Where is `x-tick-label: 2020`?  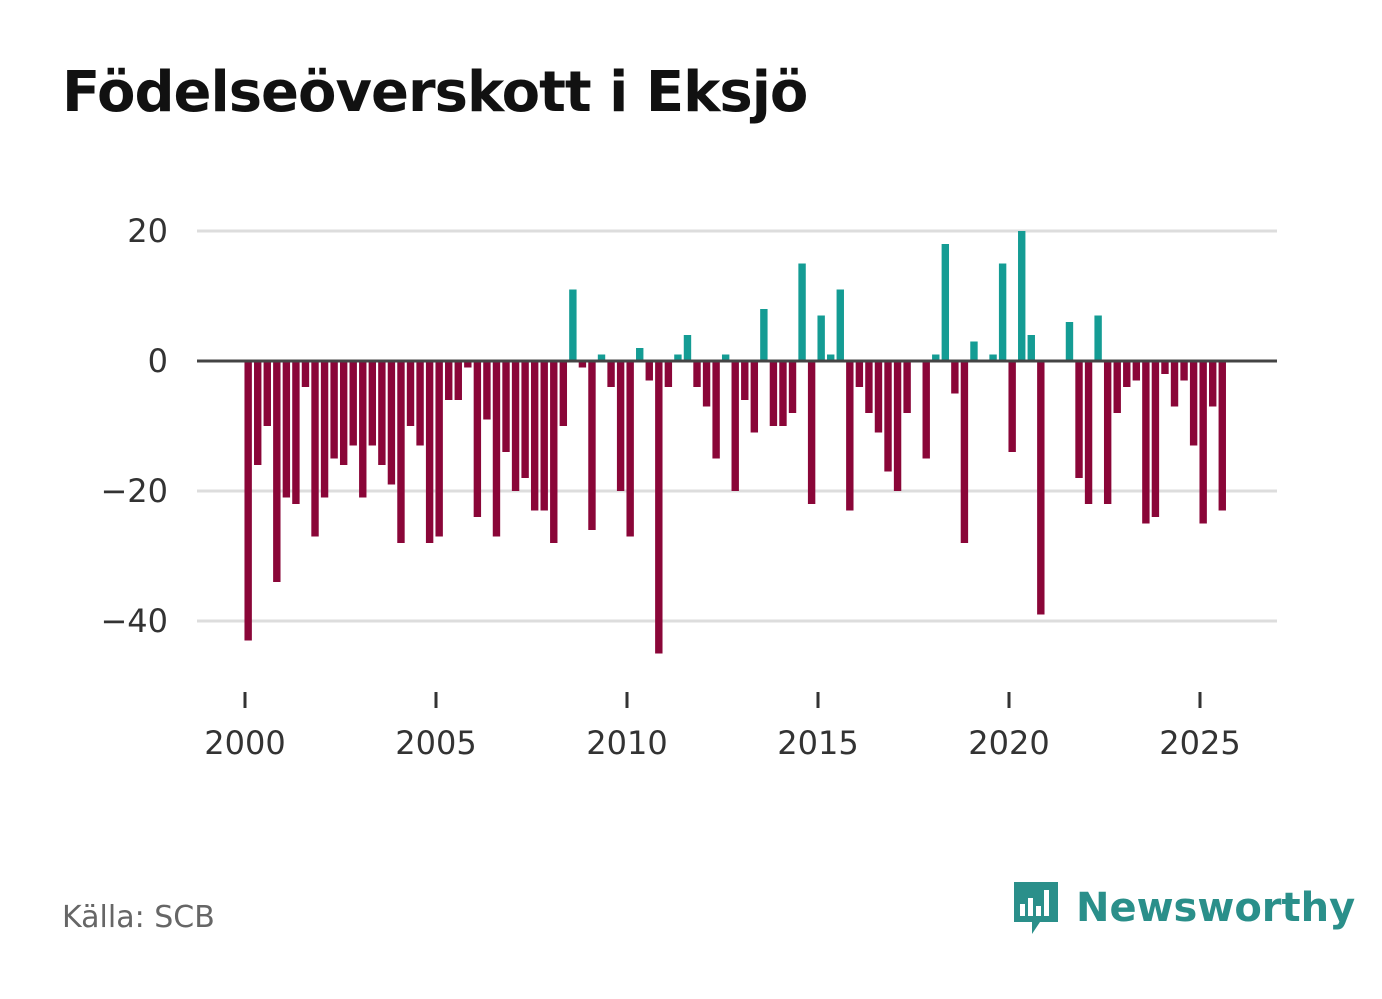
x-tick-label: 2020 is located at coordinates (1008, 743).